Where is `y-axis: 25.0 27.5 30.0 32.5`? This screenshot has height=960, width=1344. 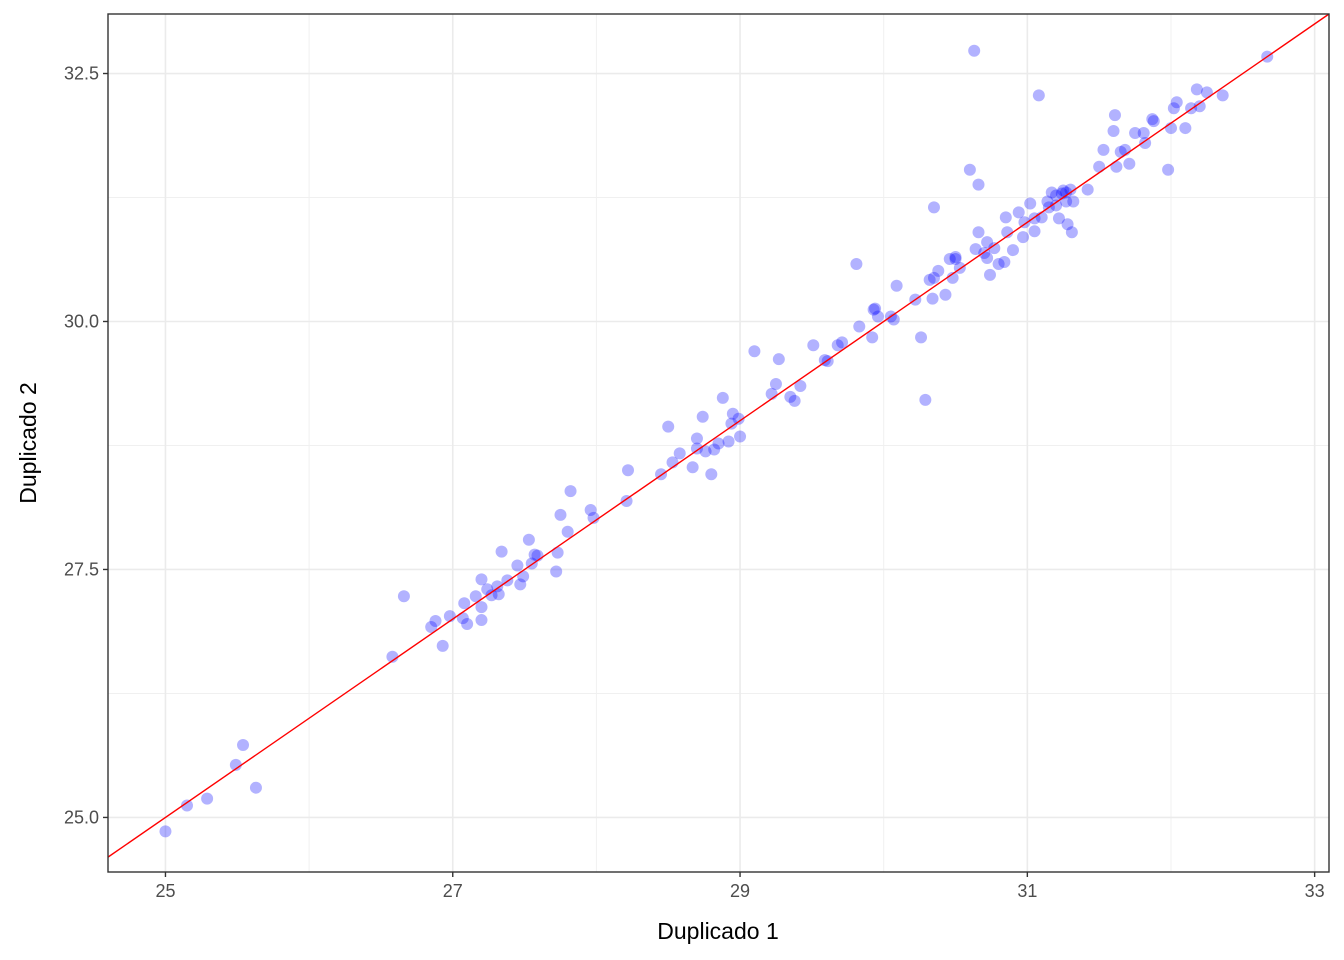 y-axis: 25.0 27.5 30.0 32.5 is located at coordinates (86, 445).